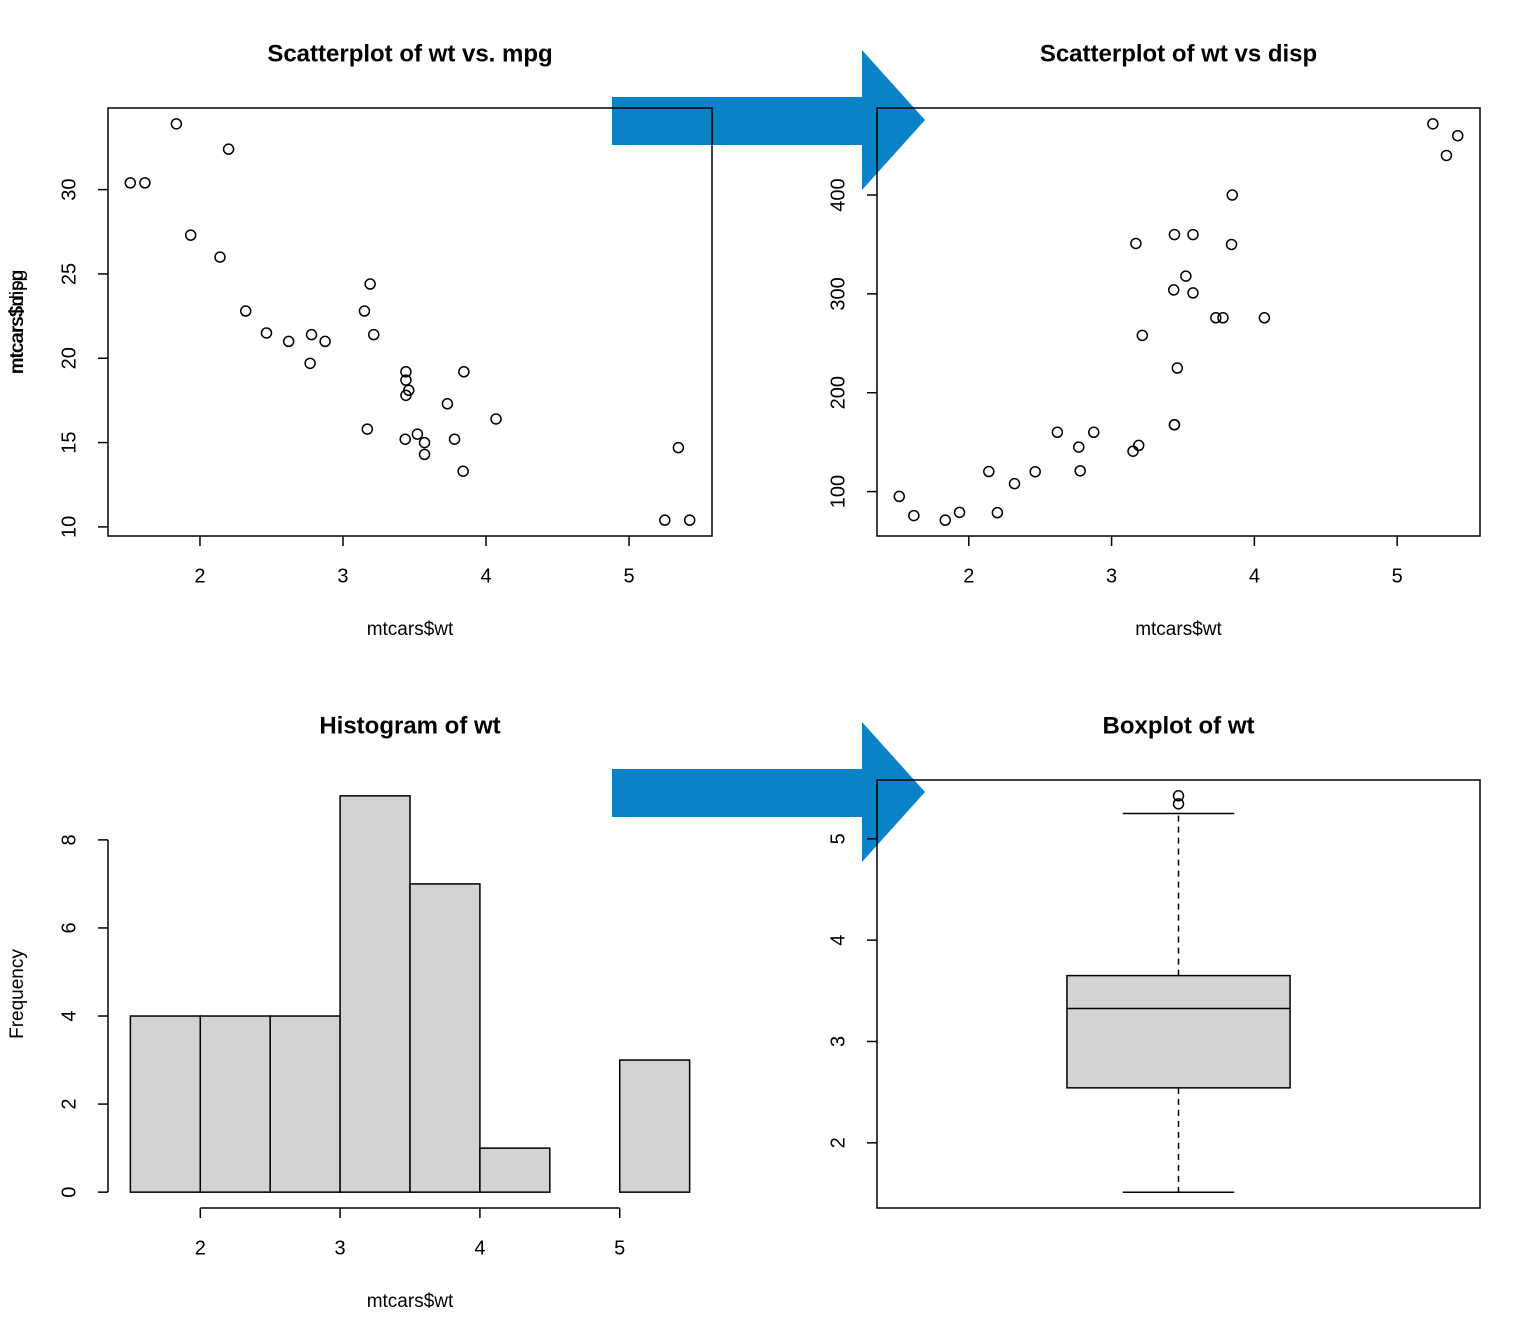 Image resolution: width=1536 pixels, height=1344 pixels. What do you see at coordinates (1178, 322) in the screenshot?
I see `plot-frame` at bounding box center [1178, 322].